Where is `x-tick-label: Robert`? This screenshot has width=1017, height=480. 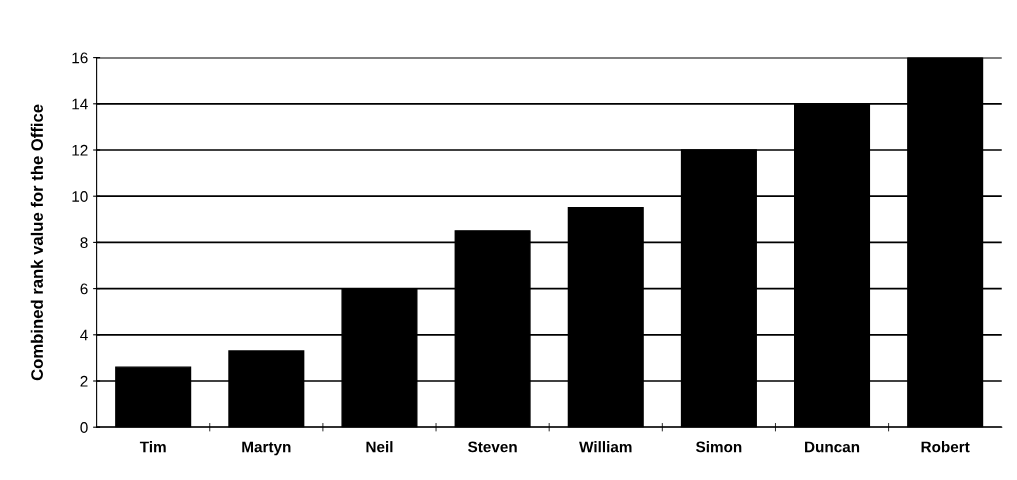
x-tick-label: Robert is located at coordinates (945, 447).